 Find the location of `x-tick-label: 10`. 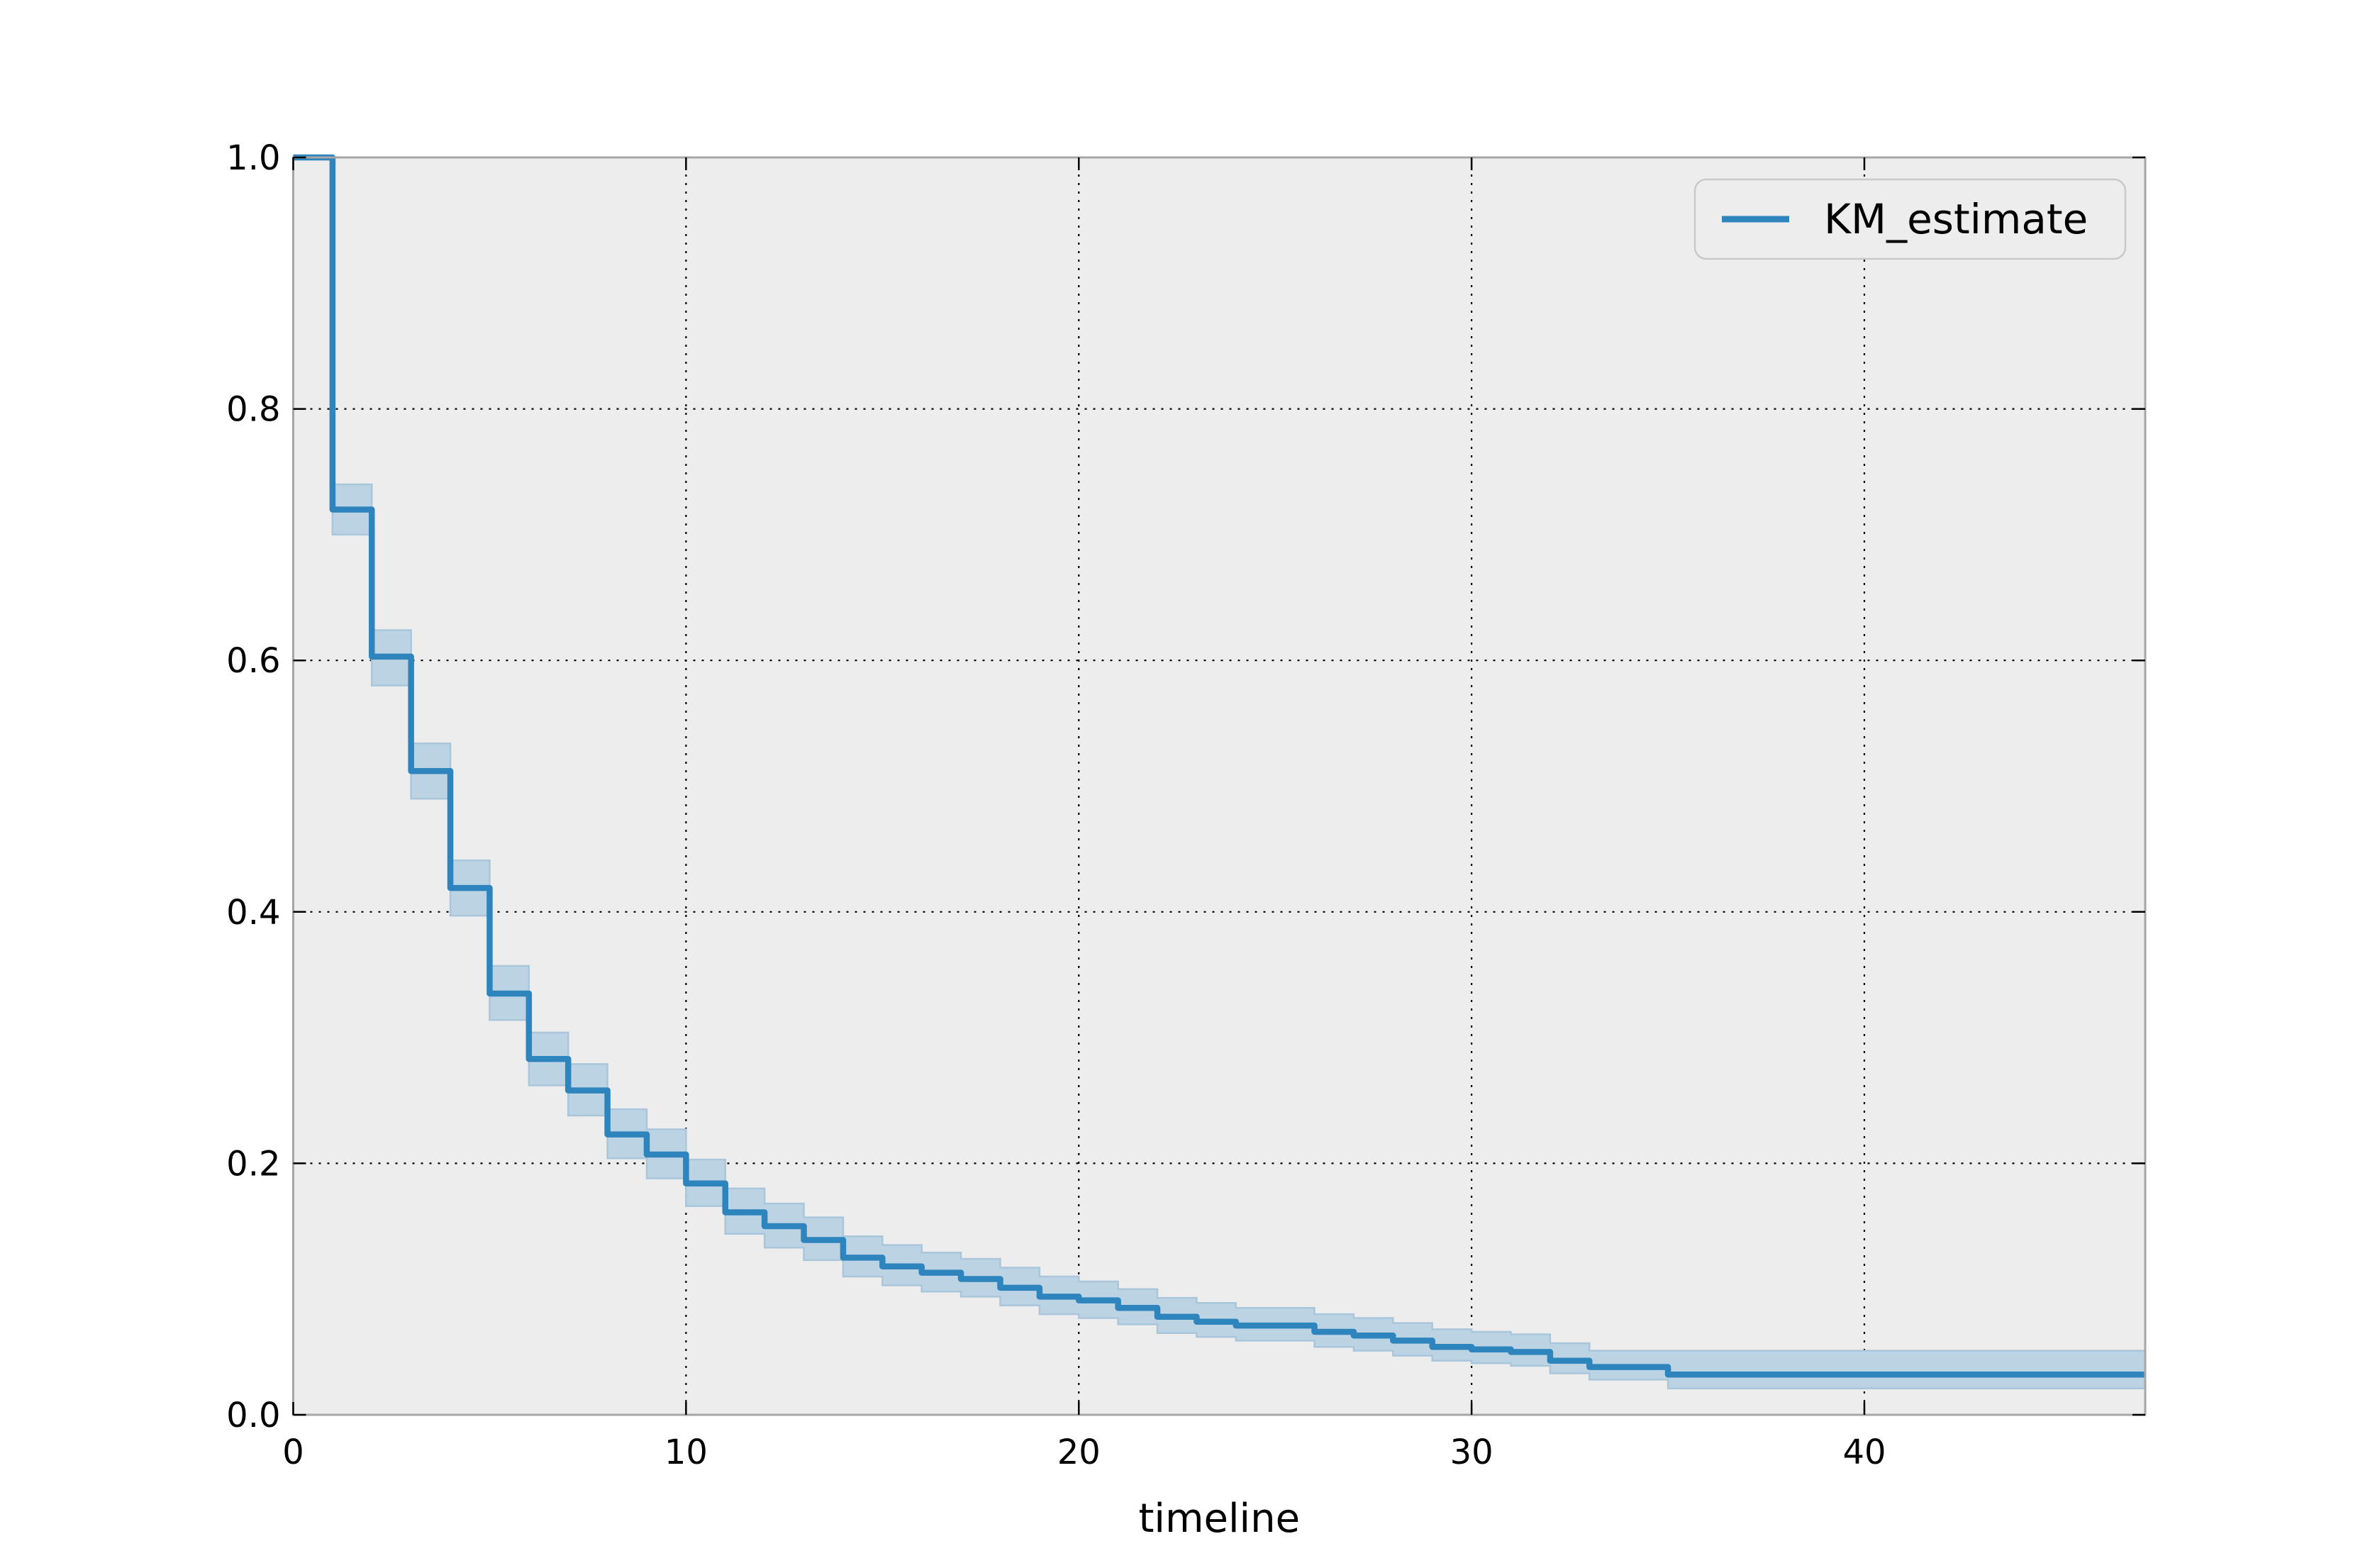

x-tick-label: 10 is located at coordinates (686, 1452).